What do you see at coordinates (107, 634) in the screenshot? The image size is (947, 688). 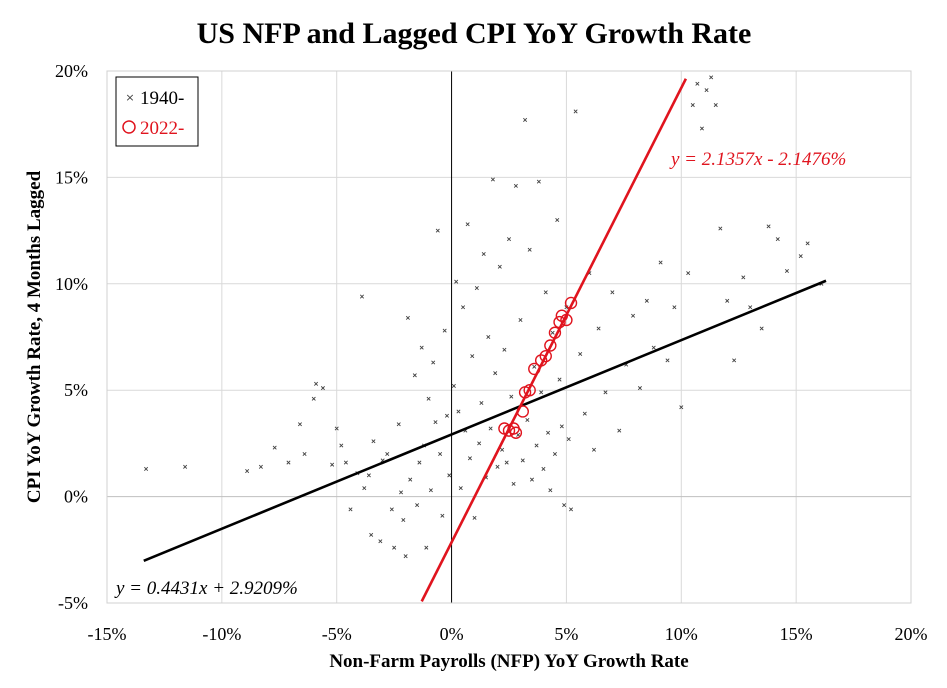 I see `x-tick-label: -15%` at bounding box center [107, 634].